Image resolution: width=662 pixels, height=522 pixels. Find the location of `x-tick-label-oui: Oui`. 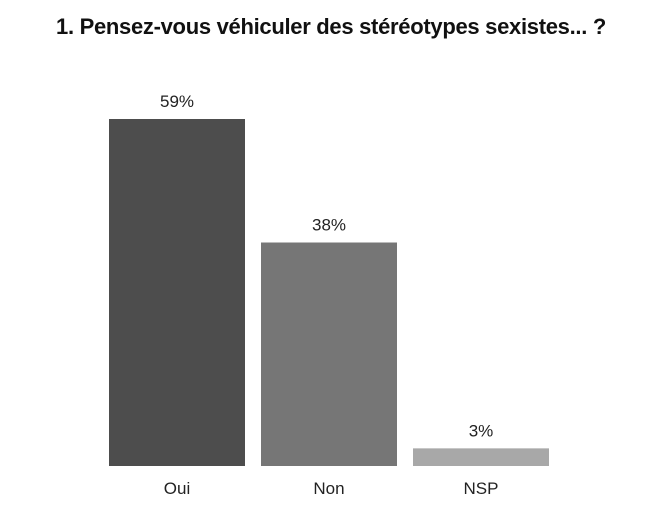

x-tick-label-oui: Oui is located at coordinates (177, 488).